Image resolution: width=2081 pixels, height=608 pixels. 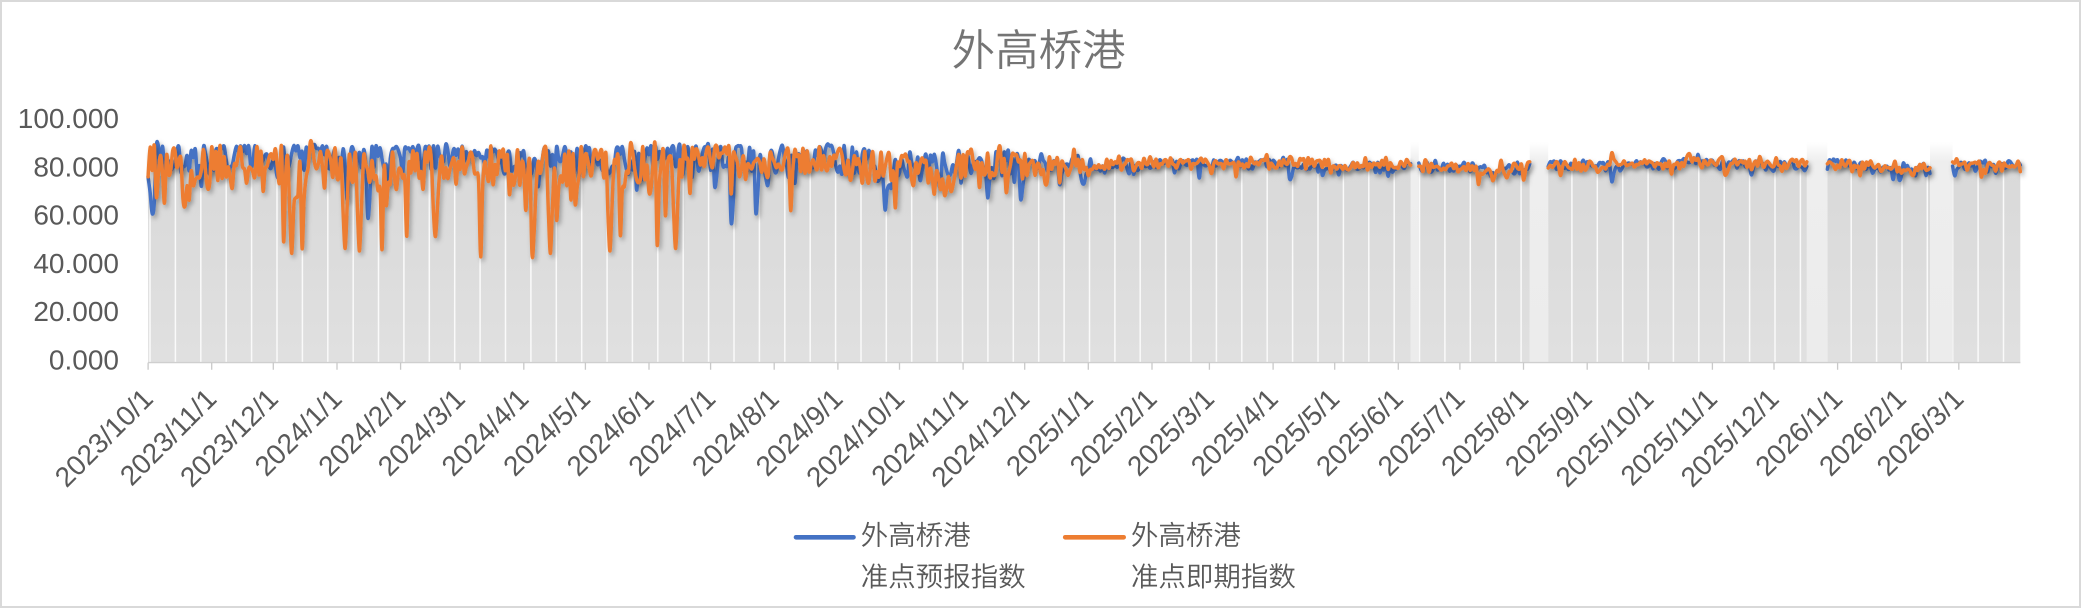 What do you see at coordinates (76, 166) in the screenshot?
I see `svg-text: 80.000` at bounding box center [76, 166].